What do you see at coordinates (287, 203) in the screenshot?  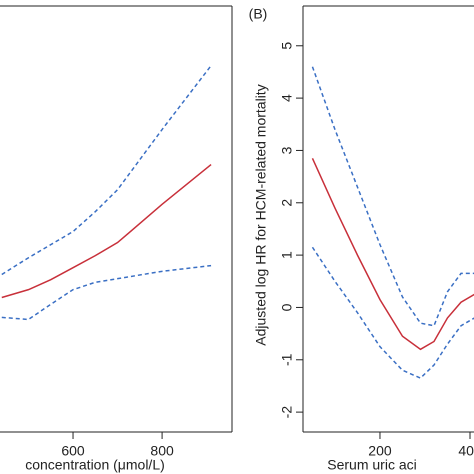 I see `y-tick-label: 2` at bounding box center [287, 203].